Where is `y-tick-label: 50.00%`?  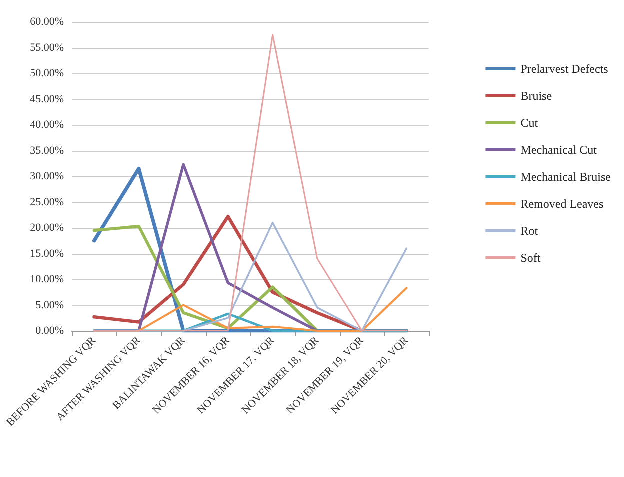
y-tick-label: 50.00% is located at coordinates (47, 74).